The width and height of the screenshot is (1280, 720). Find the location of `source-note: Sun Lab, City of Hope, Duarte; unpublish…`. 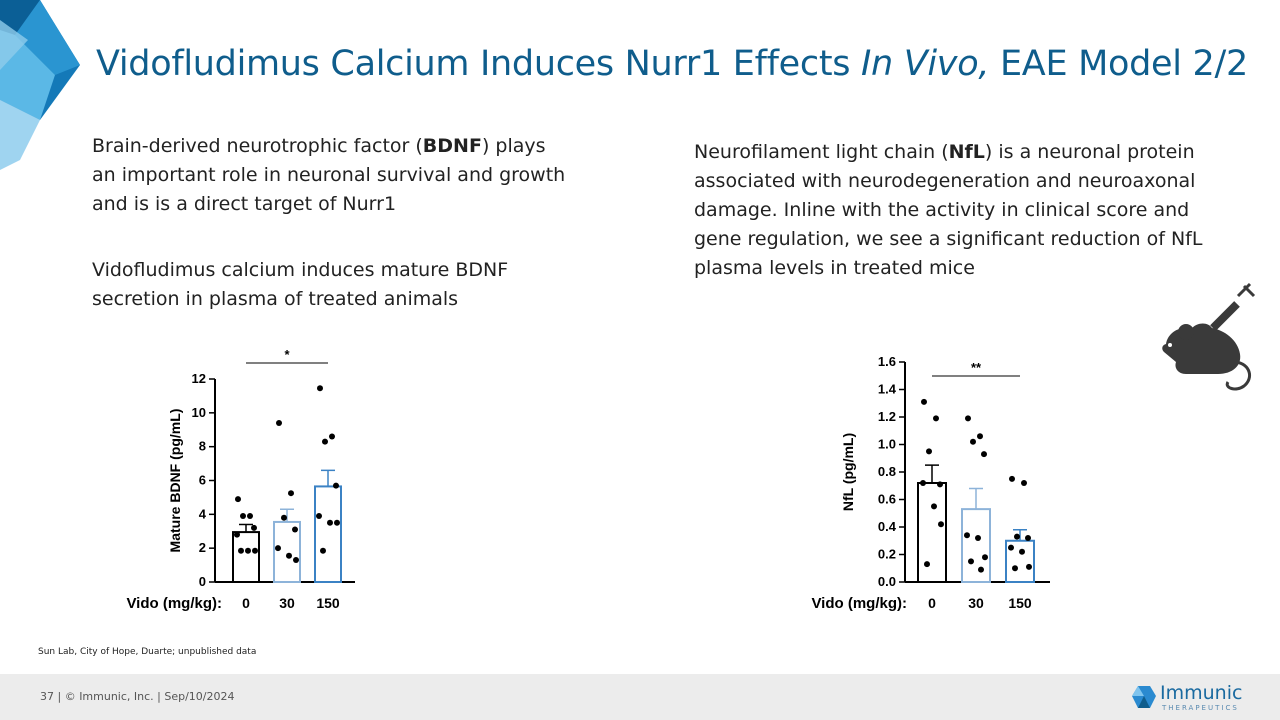

source-note: Sun Lab, City of Hope, Duarte; unpublish… is located at coordinates (147, 652).